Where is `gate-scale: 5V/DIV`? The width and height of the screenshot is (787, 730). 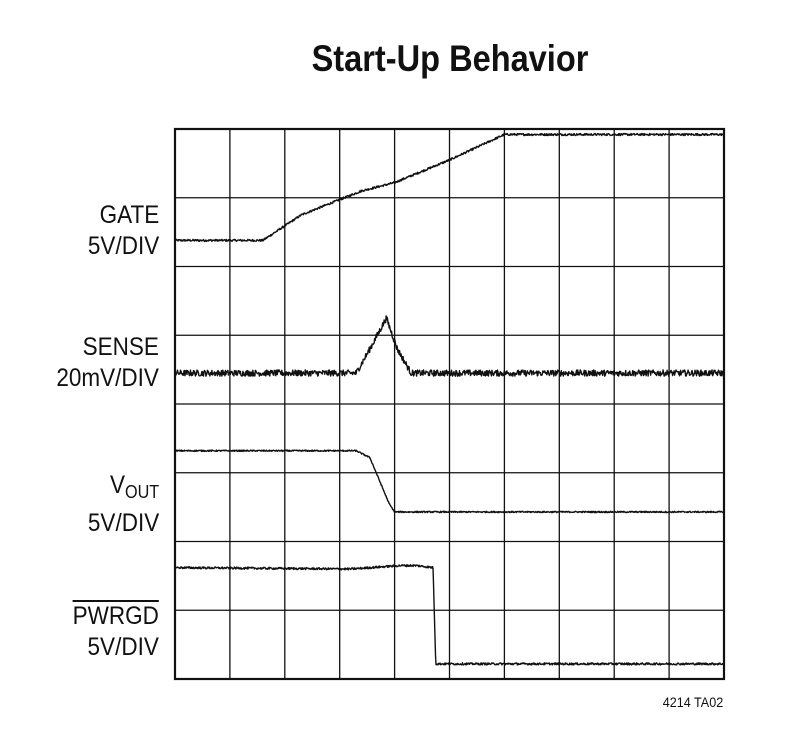 gate-scale: 5V/DIV is located at coordinates (123, 246).